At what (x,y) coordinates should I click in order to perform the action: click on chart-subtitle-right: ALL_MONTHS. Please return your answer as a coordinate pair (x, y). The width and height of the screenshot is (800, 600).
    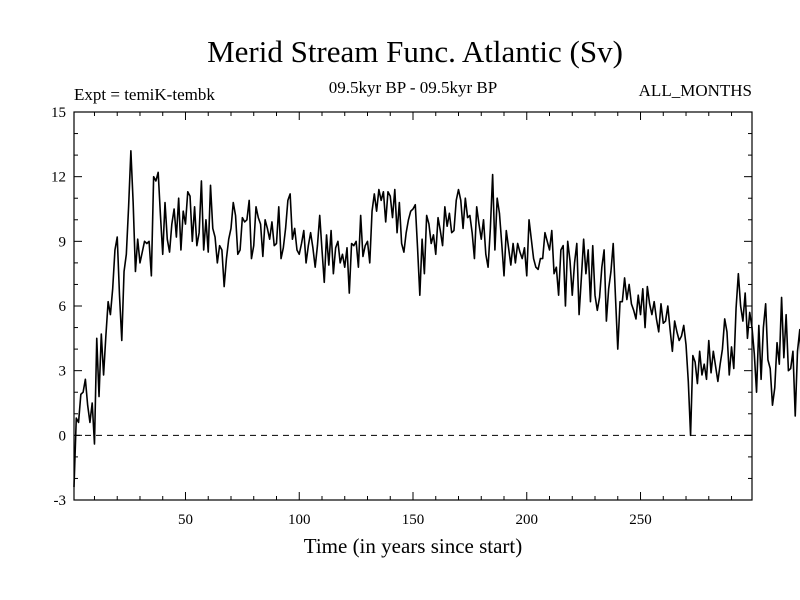
    Looking at the image, I should click on (695, 90).